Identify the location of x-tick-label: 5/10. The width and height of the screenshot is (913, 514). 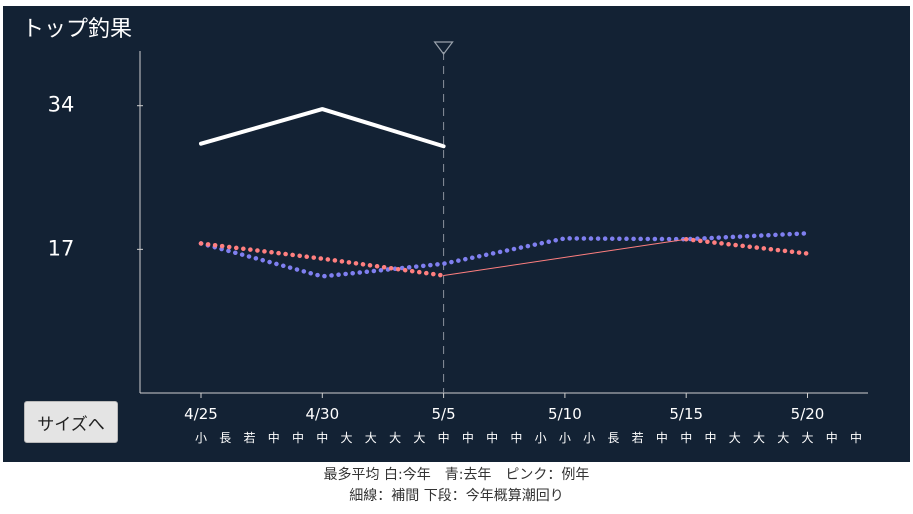
(565, 414).